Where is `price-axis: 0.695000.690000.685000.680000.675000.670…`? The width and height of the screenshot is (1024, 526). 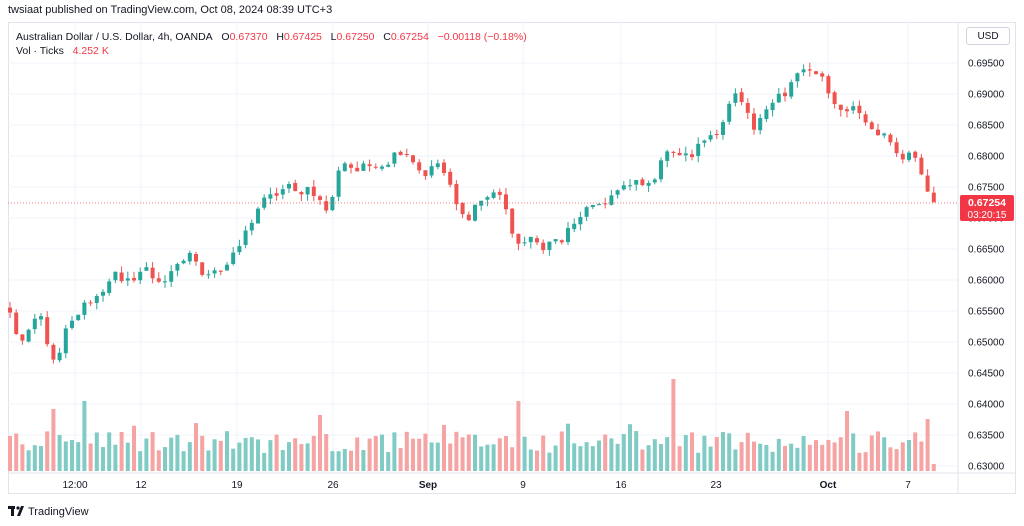
price-axis: 0.695000.690000.685000.680000.675000.670… is located at coordinates (986, 266).